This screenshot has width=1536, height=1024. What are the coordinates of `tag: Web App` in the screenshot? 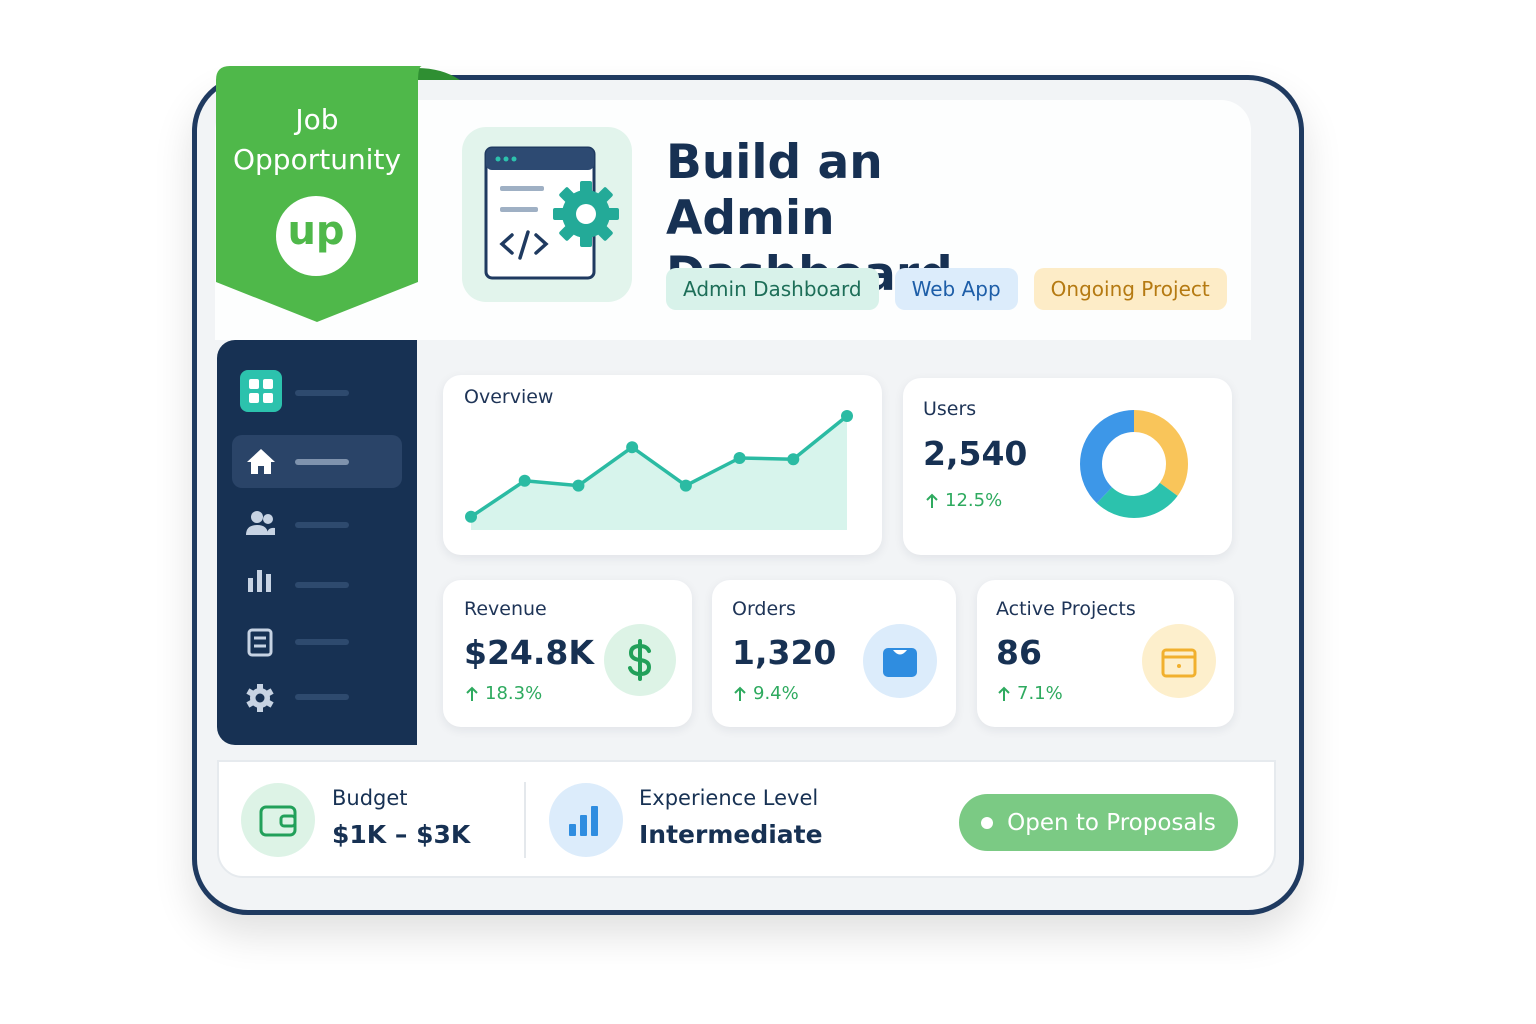 It's located at (956, 289).